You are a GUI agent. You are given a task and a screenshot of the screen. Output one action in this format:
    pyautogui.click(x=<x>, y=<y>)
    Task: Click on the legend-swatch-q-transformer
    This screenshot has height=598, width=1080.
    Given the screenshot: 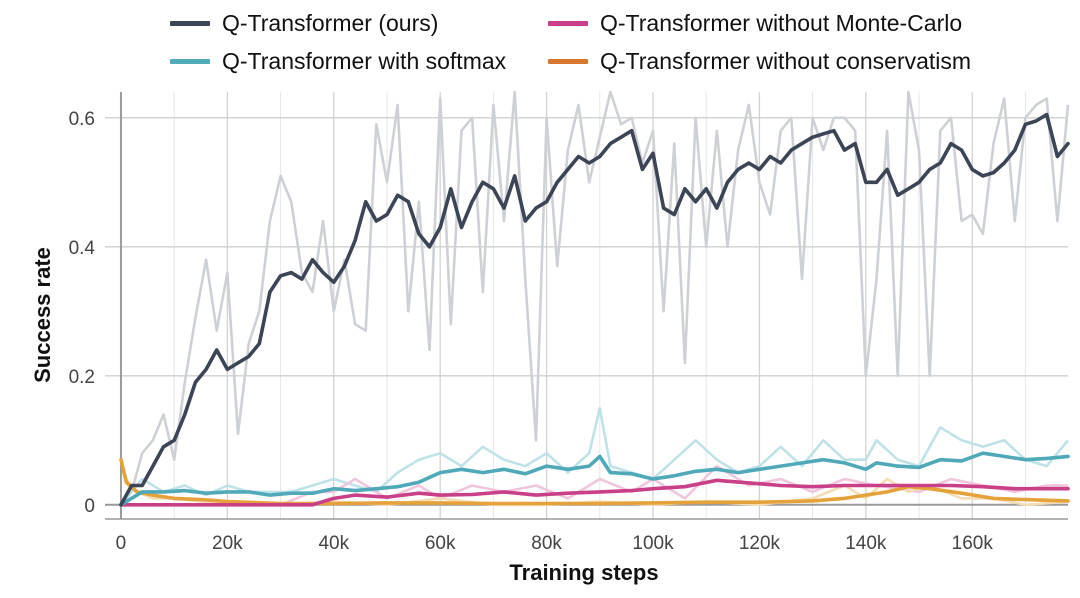 What is the action you would take?
    pyautogui.click(x=190, y=23)
    